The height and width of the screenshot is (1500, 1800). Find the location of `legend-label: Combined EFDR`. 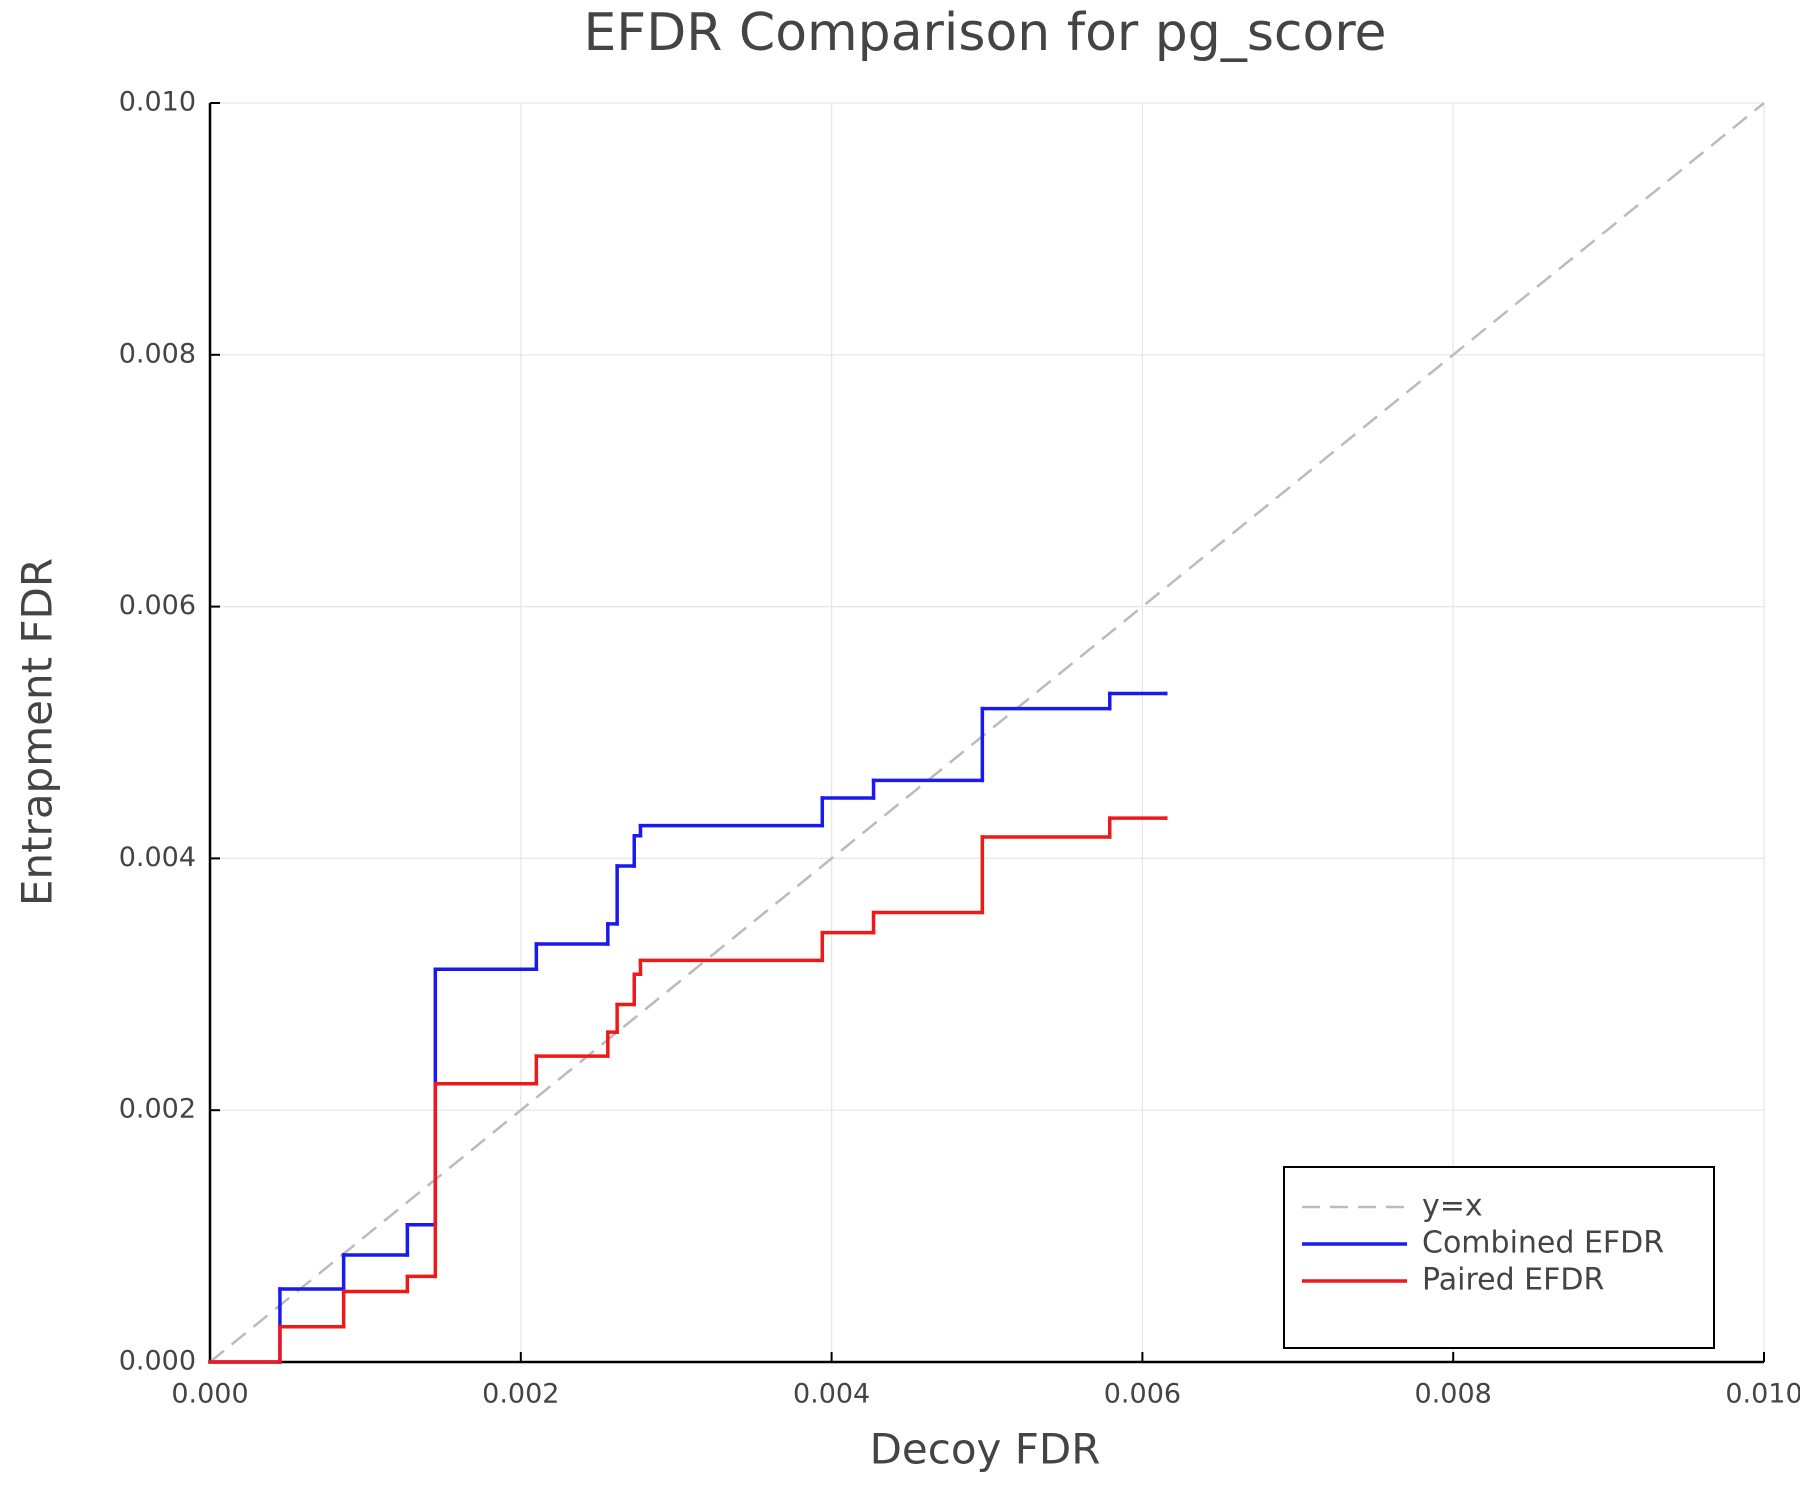

legend-label: Combined EFDR is located at coordinates (1543, 1243).